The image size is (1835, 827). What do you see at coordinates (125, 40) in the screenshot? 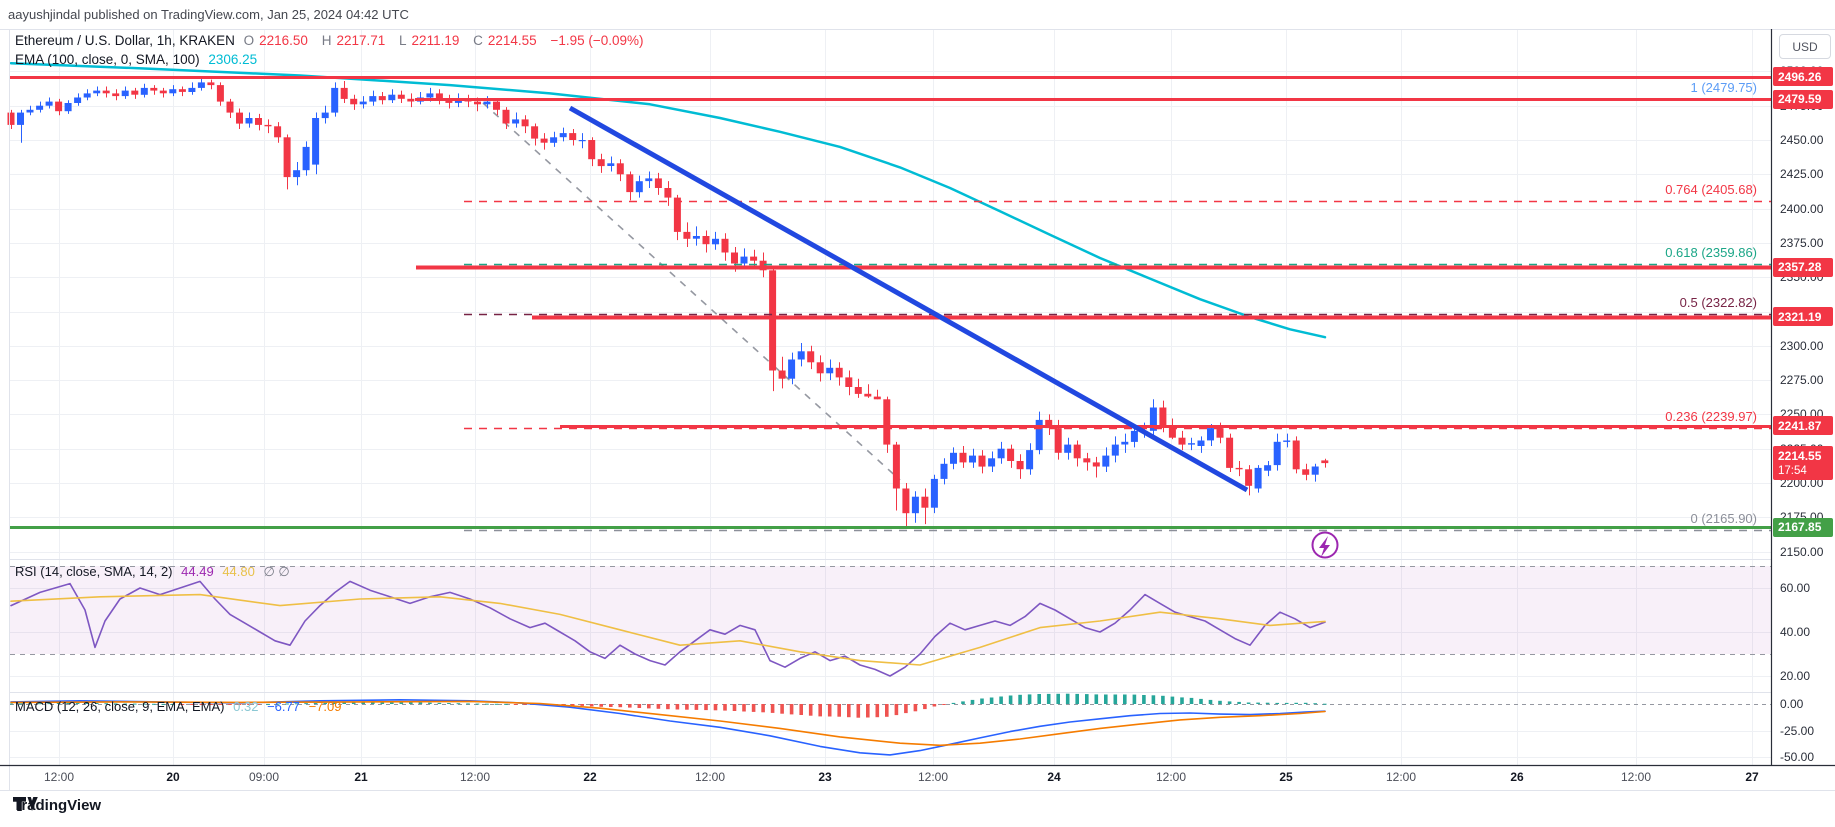
I see `symbol-title: Ethereum / U.S. Dollar, 1h, KRAKEN` at bounding box center [125, 40].